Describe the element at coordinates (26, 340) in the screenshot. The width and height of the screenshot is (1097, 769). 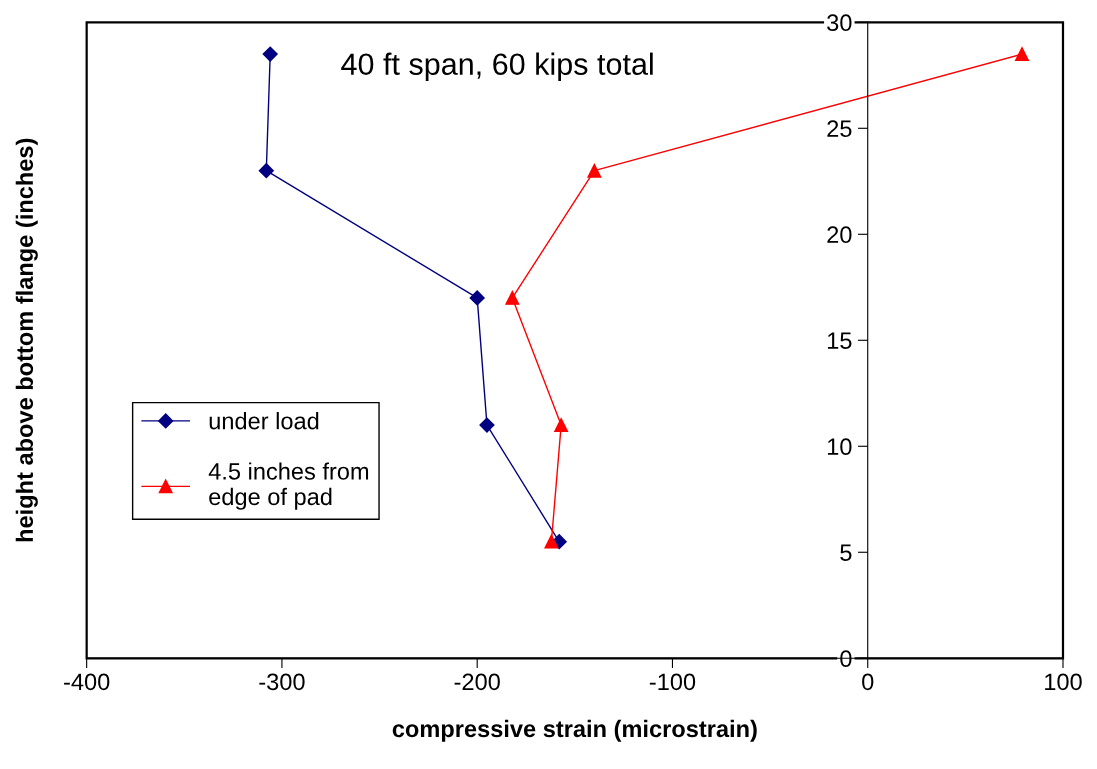
I see `y-axis-title: height above bottom flange (inches)` at that location.